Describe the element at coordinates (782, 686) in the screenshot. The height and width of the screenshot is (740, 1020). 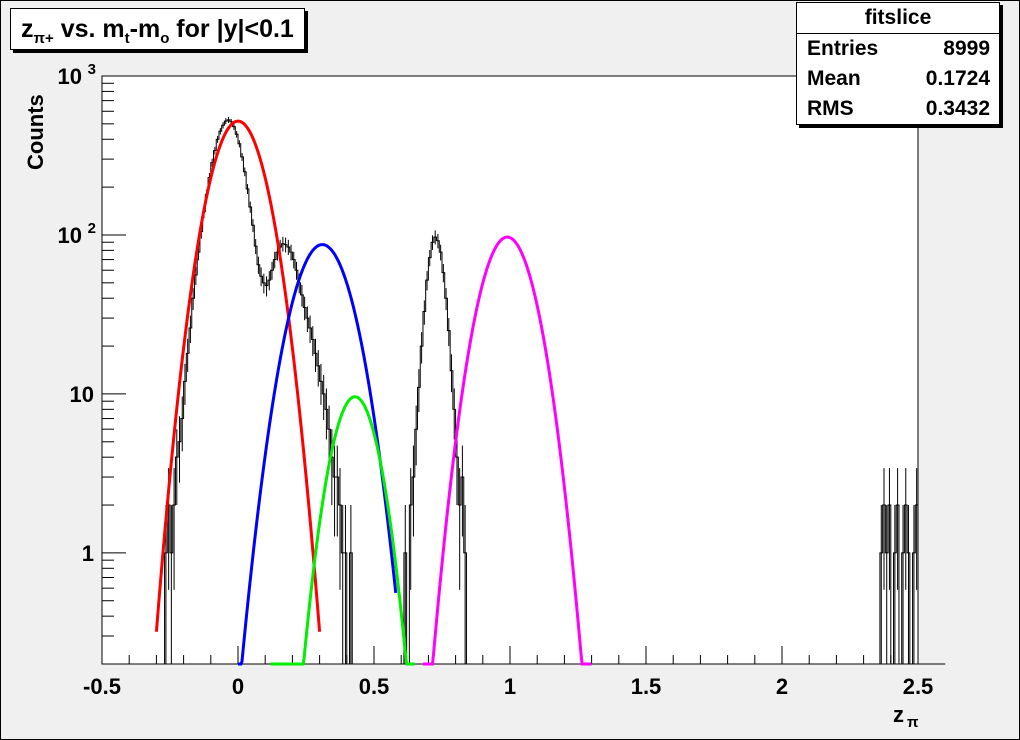
I see `x-tick-label: 2` at that location.